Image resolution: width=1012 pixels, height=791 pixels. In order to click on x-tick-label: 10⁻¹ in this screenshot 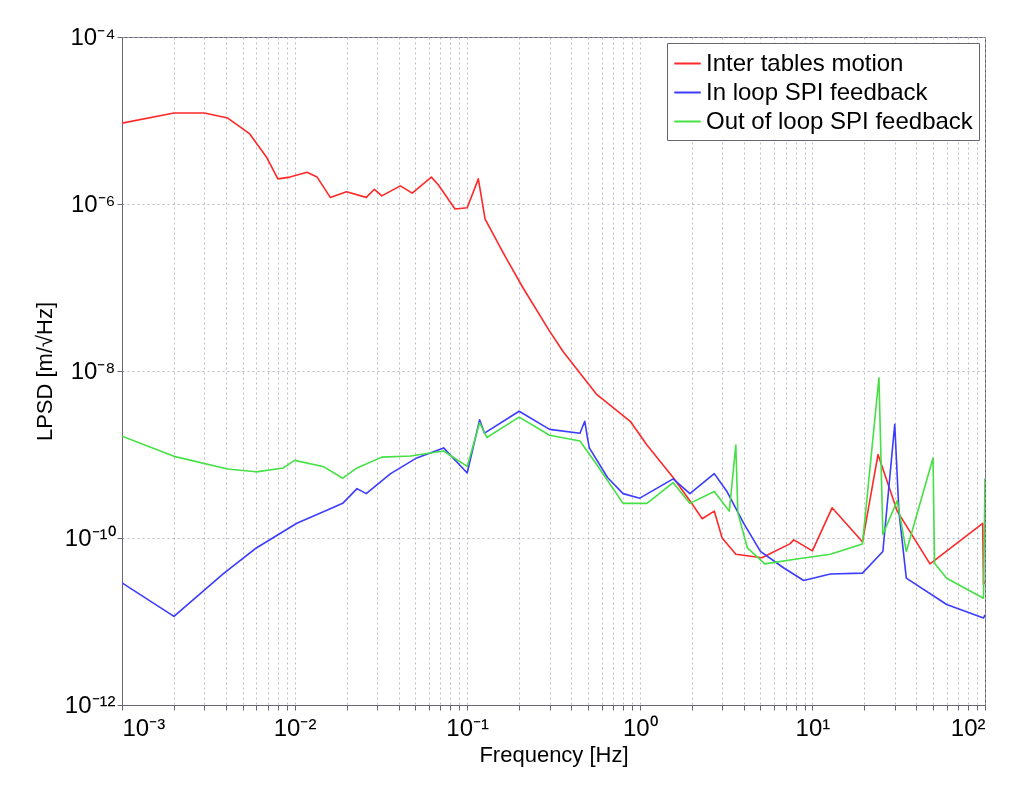, I will do `click(468, 727)`.